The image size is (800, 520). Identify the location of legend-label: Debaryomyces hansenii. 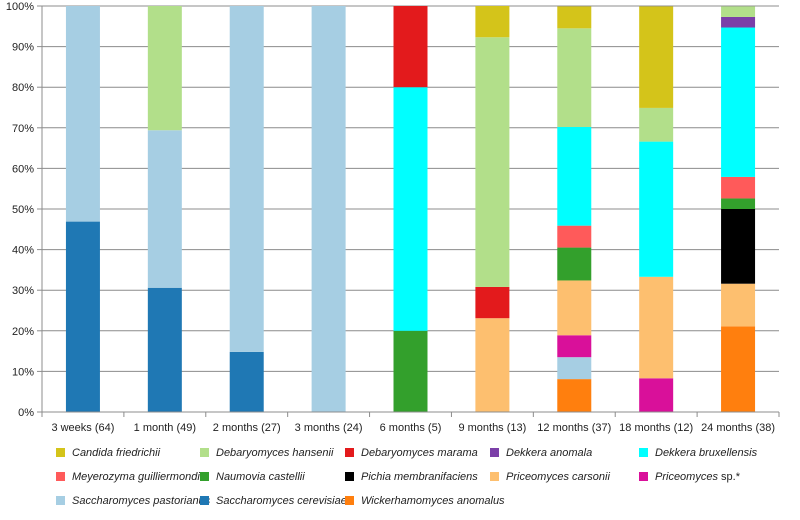
(275, 453).